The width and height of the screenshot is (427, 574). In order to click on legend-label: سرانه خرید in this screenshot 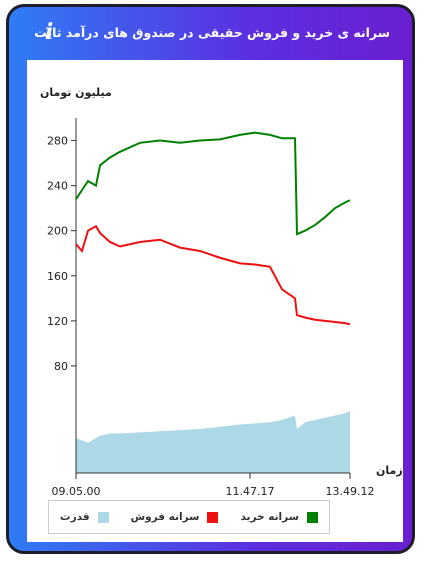, I will do `click(269, 517)`.